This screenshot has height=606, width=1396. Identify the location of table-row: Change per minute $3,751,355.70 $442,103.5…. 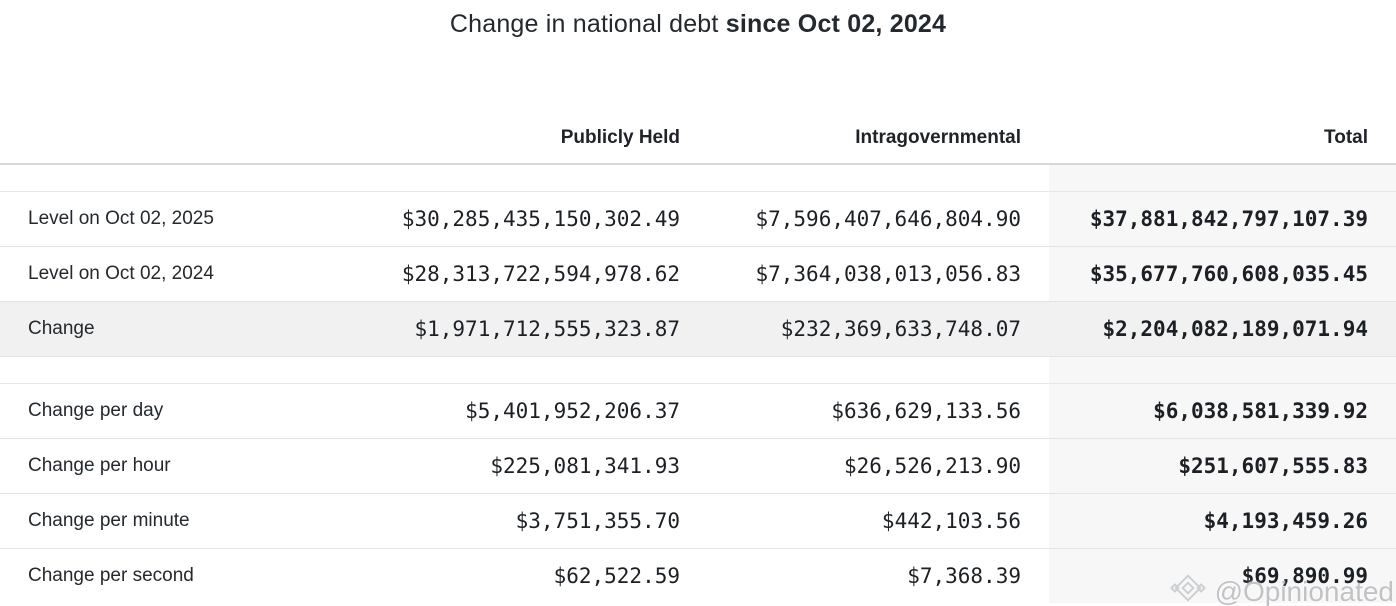
(698, 521).